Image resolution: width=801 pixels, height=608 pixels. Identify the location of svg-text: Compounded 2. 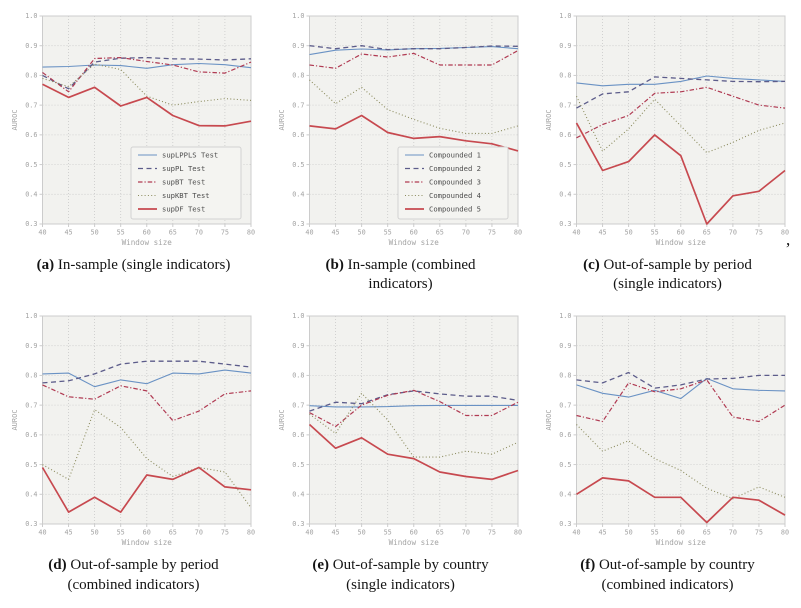
(455, 168).